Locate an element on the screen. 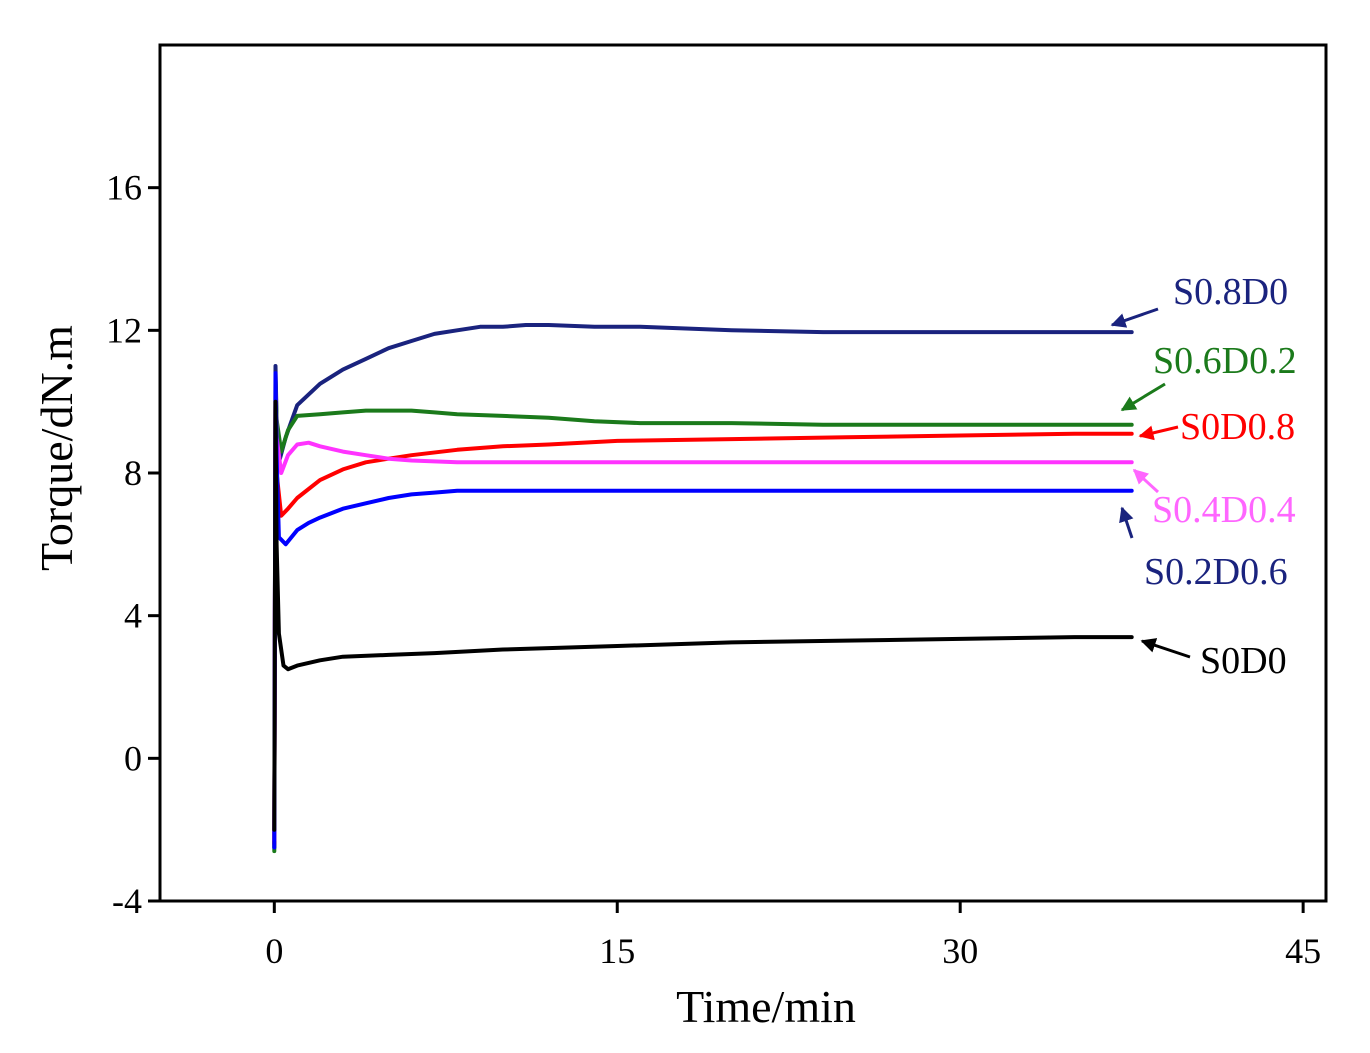 The height and width of the screenshot is (1053, 1370). x-axis-ticks: 0 15 30 45 is located at coordinates (793, 936).